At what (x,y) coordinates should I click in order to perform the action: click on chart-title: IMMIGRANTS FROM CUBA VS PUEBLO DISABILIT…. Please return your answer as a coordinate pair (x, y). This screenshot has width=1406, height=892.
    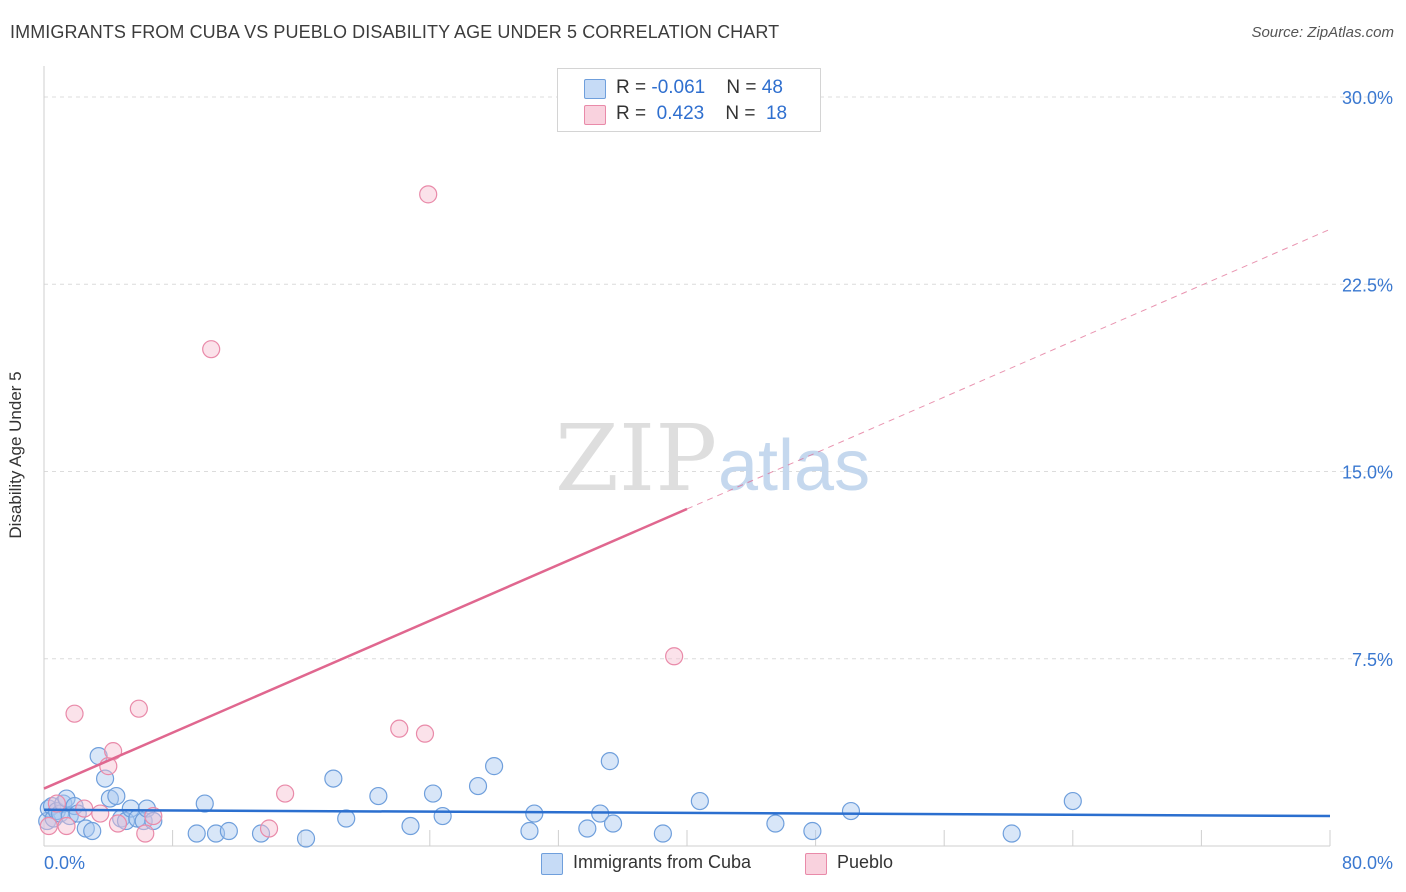
    Looking at the image, I should click on (395, 32).